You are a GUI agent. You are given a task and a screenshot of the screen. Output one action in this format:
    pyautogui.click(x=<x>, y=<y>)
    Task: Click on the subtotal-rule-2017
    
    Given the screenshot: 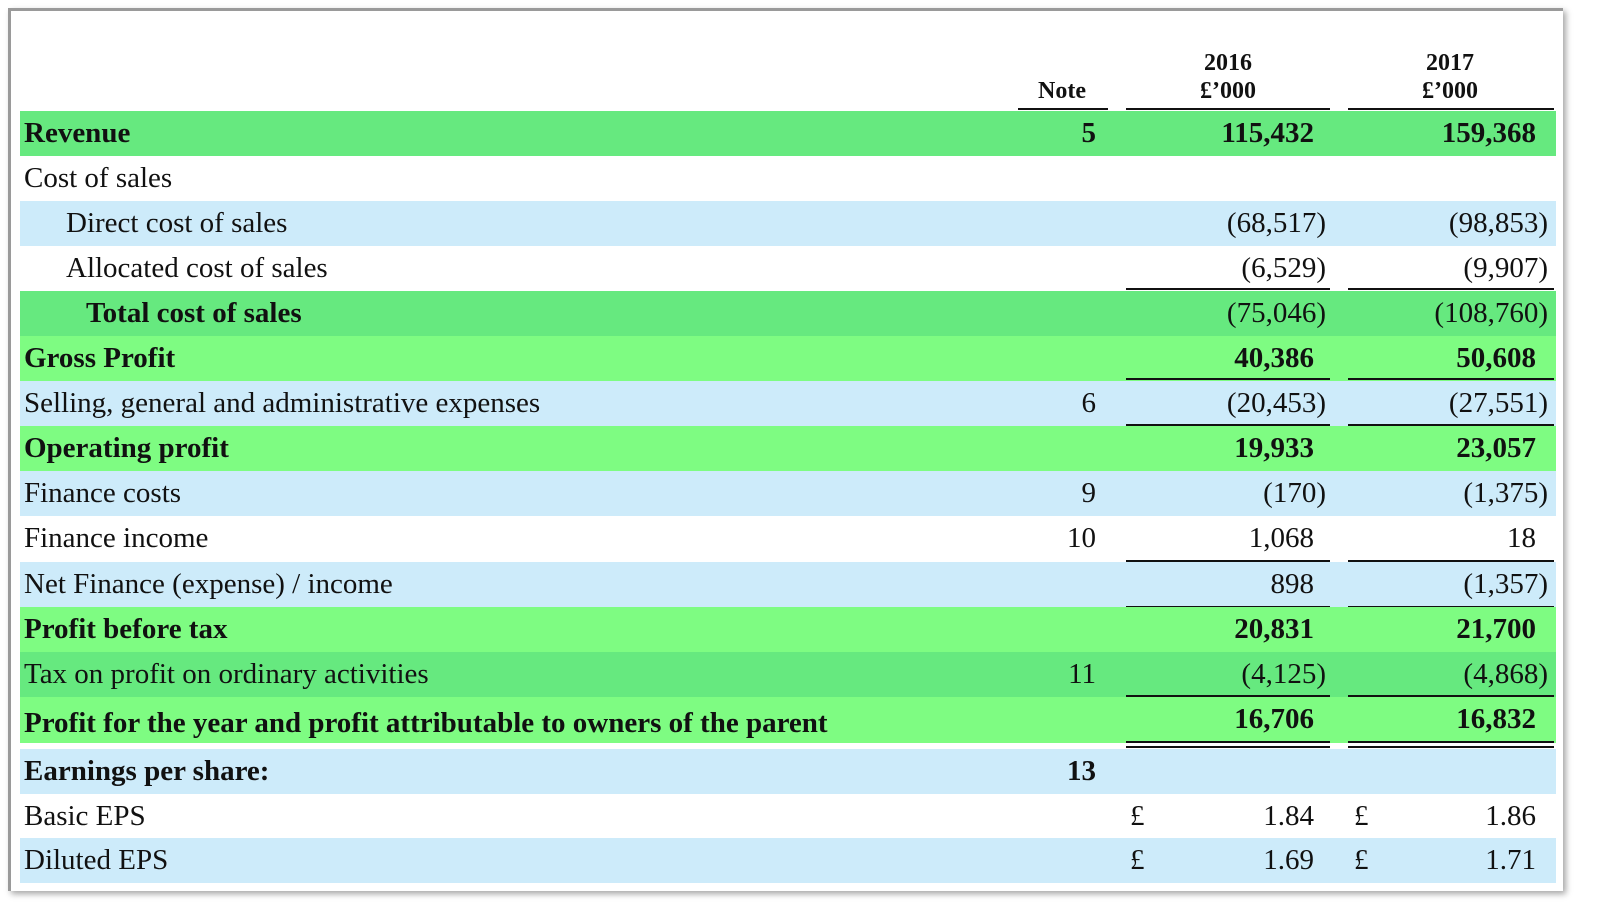 What is the action you would take?
    pyautogui.click(x=1451, y=289)
    